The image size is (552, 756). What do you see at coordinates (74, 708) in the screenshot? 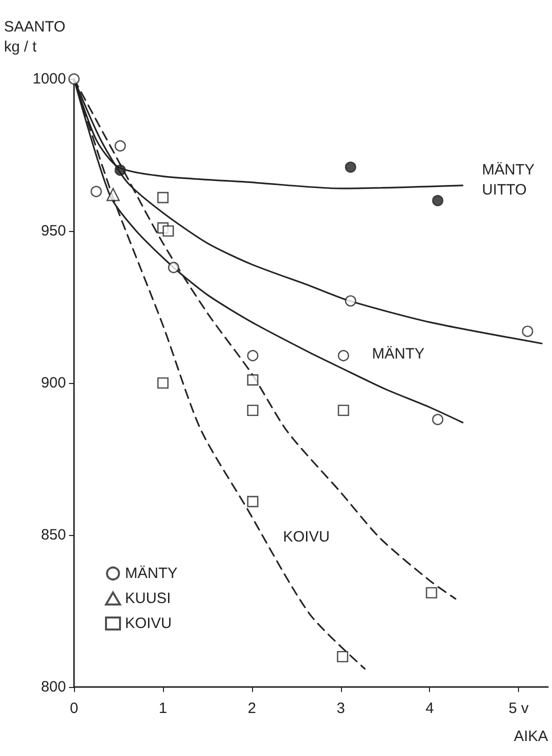
I see `x-tick-label: 0` at bounding box center [74, 708].